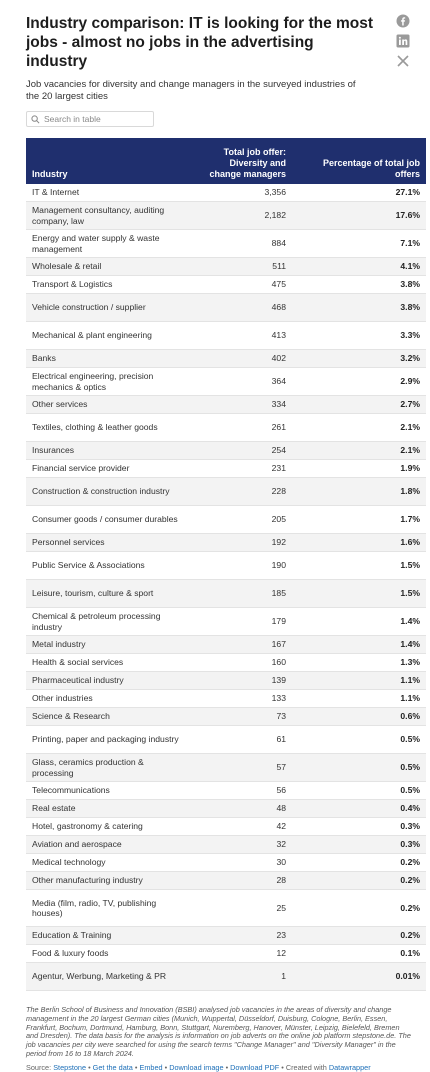  I want to click on cell-percentage: 1.9%, so click(359, 468).